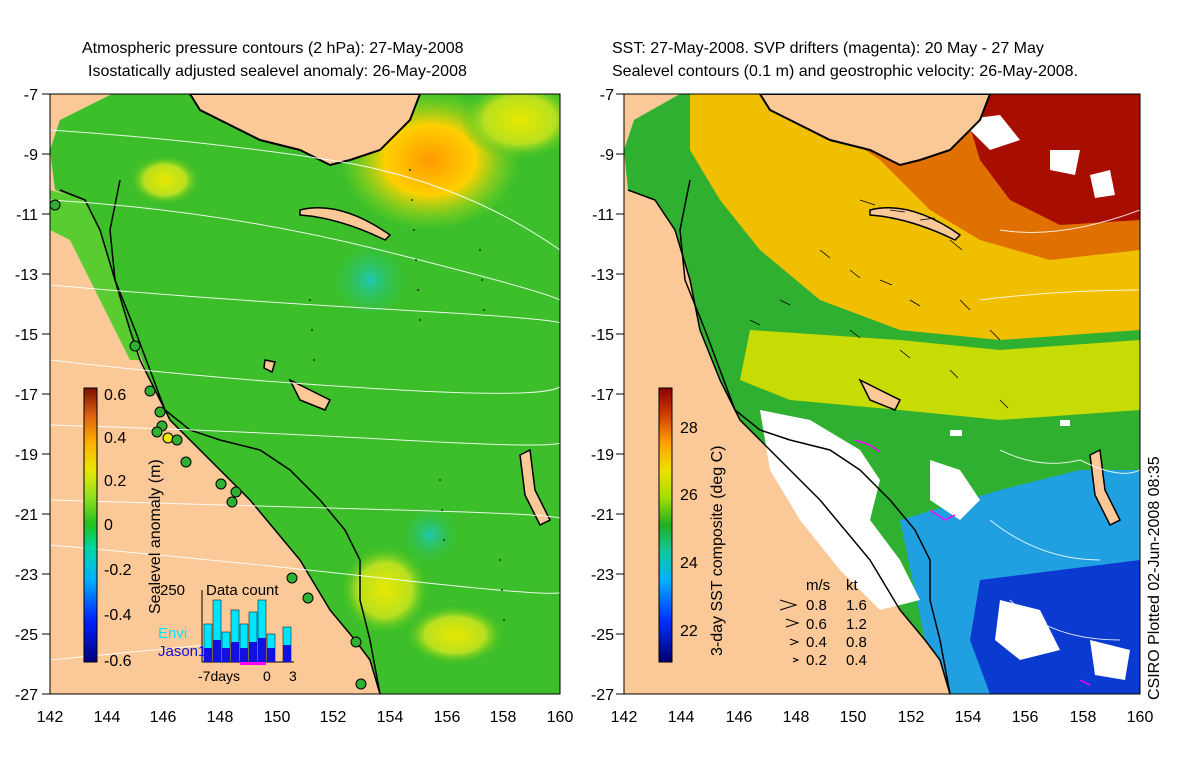 Image resolution: width=1200 pixels, height=780 pixels. Describe the element at coordinates (510, 127) in the screenshot. I see `anomaly-high-ne` at that location.